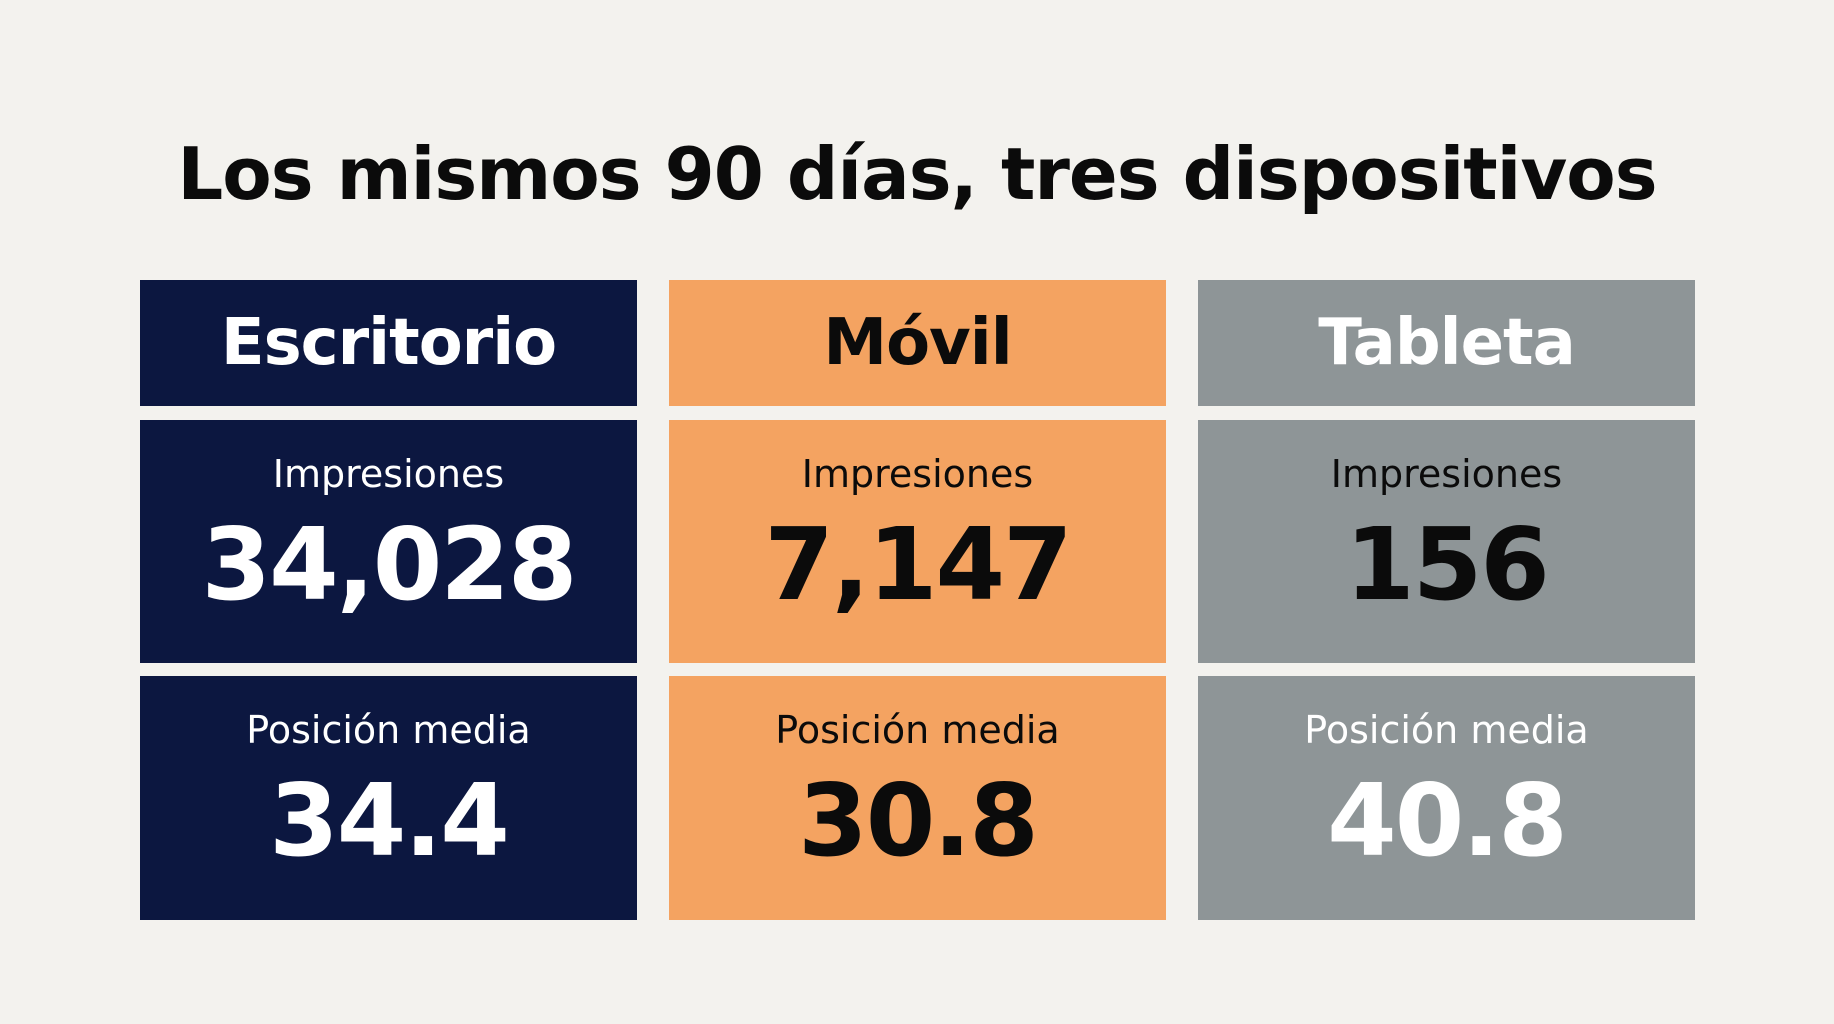  I want to click on impressions-card-movil: Impresiones 7,147, so click(917, 541).